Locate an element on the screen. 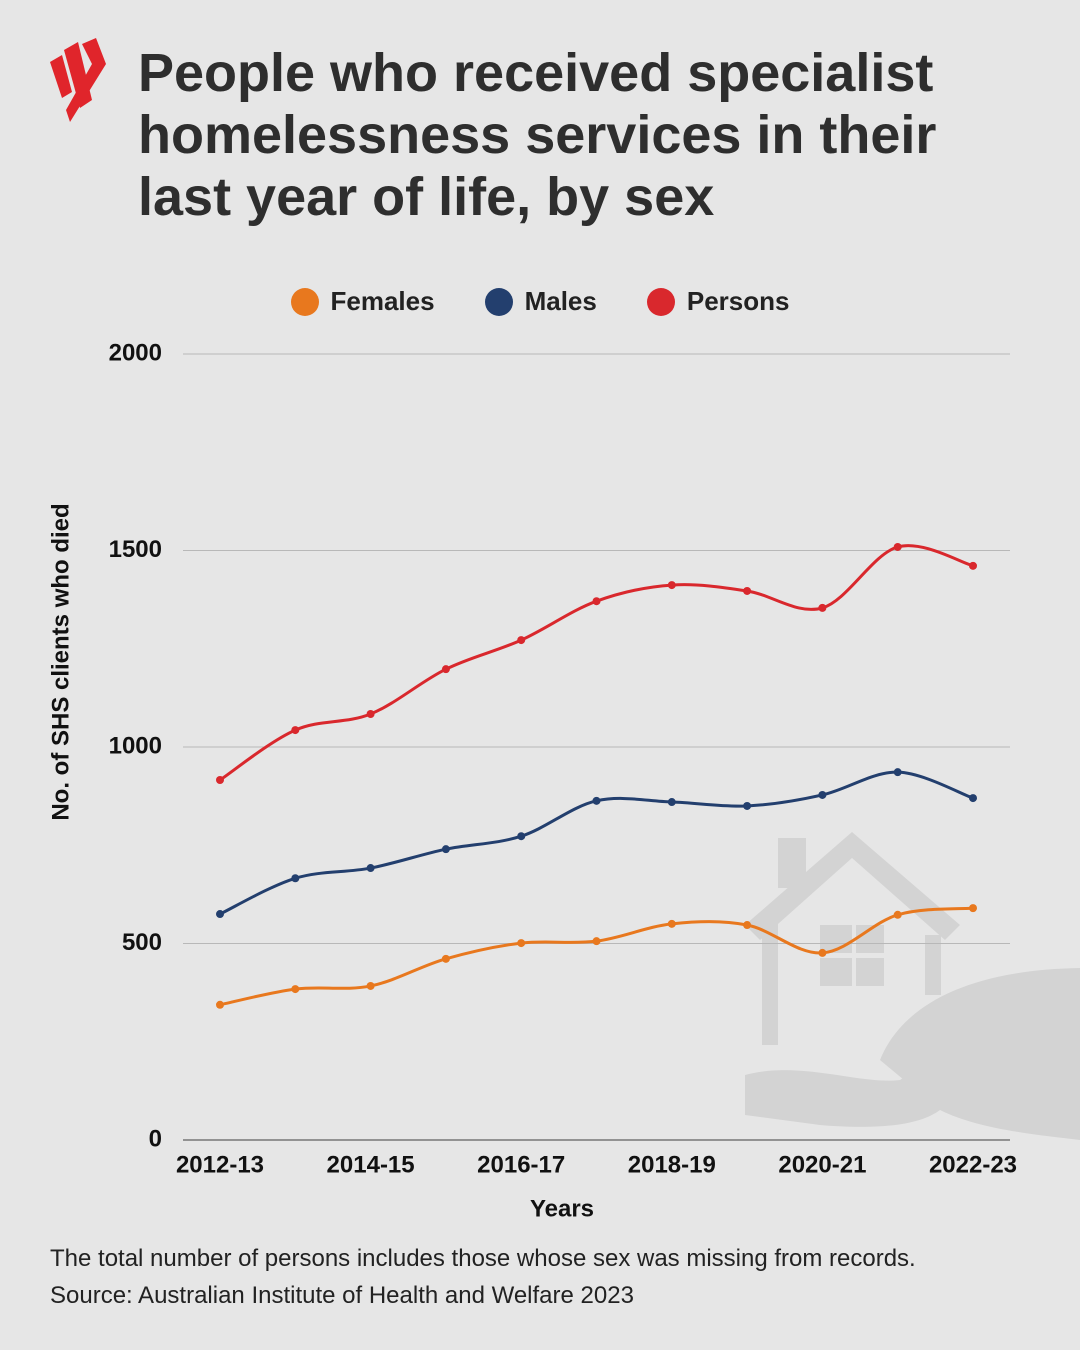  x-tick-label: 2022-23 is located at coordinates (973, 1164).